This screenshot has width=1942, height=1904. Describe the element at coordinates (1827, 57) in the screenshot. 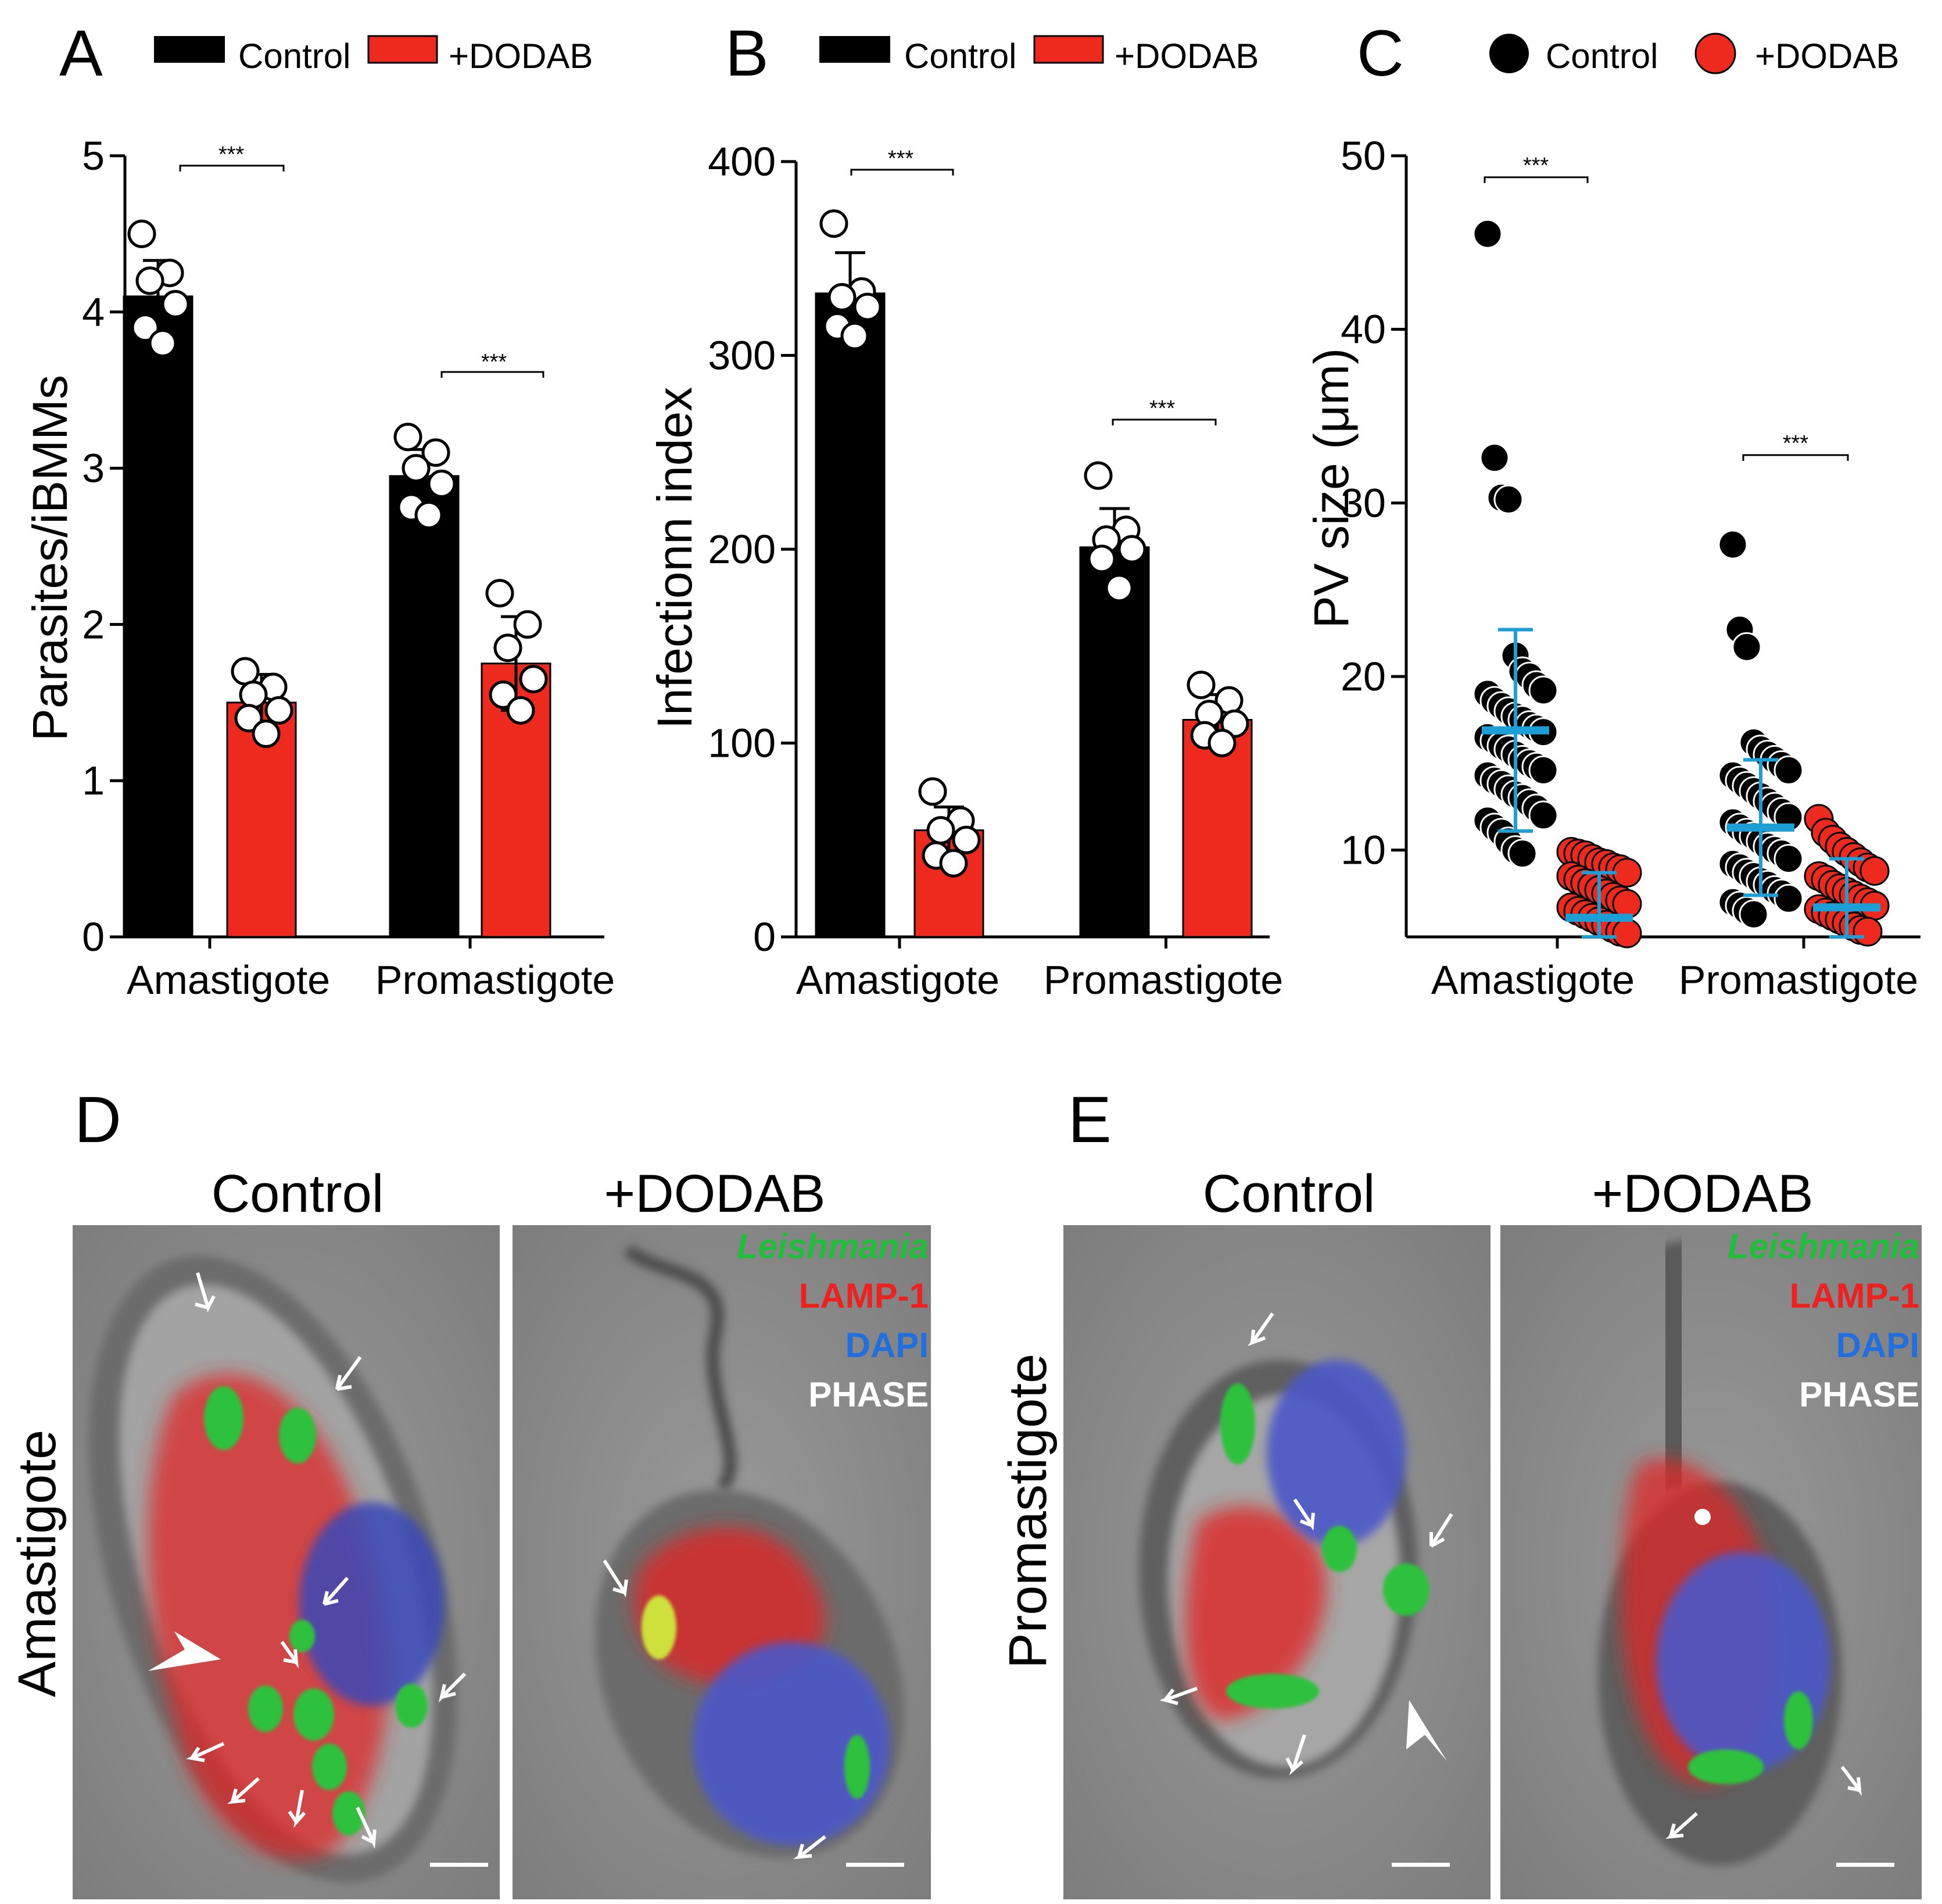

I see `legend-dodab-label-c: +DODAB` at that location.